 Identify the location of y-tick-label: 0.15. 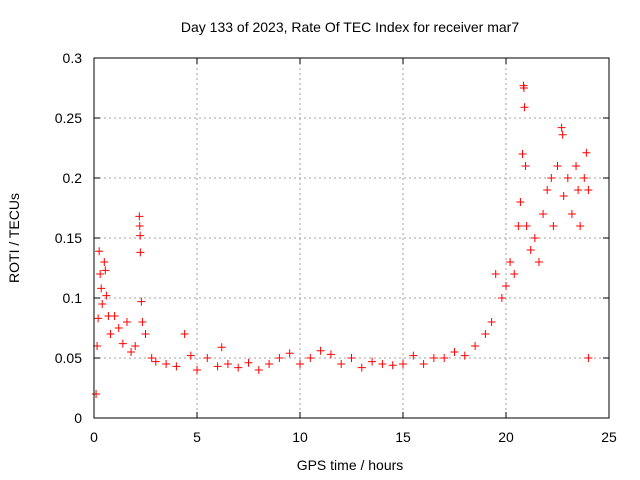
(68, 238).